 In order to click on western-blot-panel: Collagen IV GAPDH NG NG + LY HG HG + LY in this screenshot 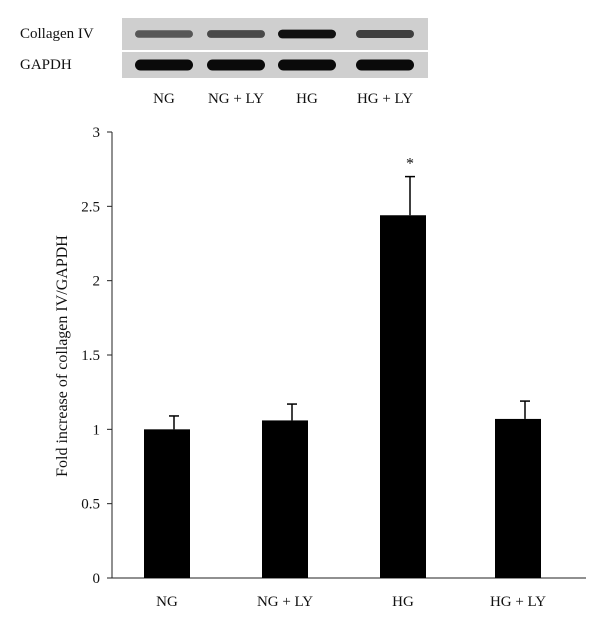, I will do `click(224, 62)`.